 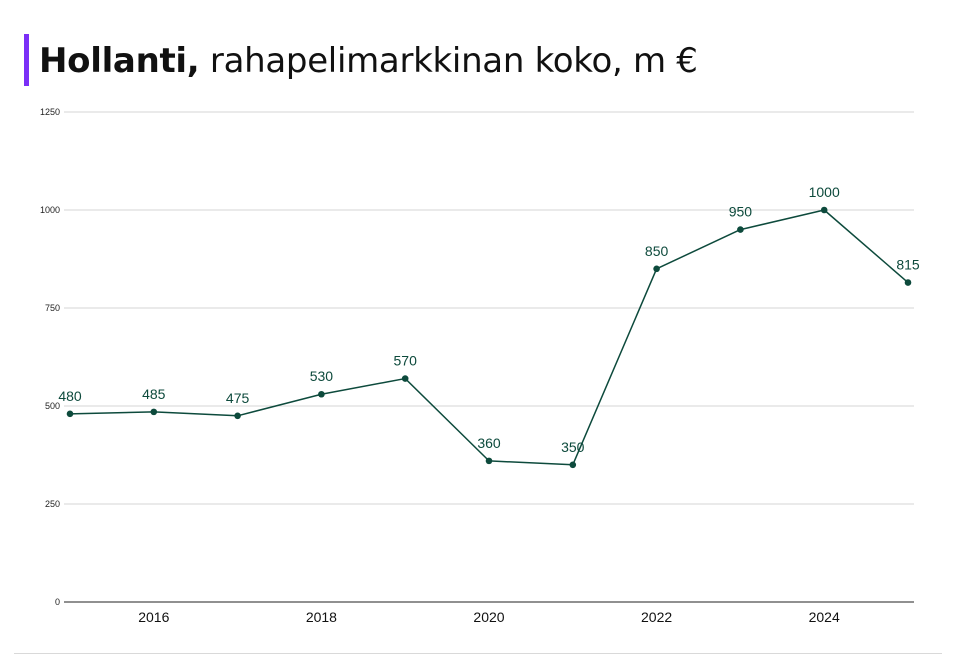 I want to click on y-tick-label: 250, so click(x=52, y=504).